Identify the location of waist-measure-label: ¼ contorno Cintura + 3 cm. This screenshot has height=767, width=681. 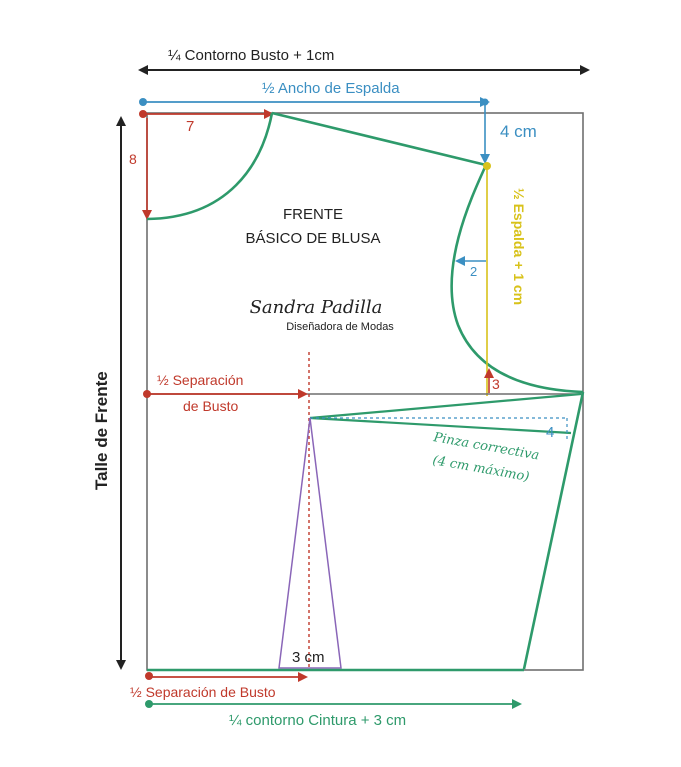
(317, 720).